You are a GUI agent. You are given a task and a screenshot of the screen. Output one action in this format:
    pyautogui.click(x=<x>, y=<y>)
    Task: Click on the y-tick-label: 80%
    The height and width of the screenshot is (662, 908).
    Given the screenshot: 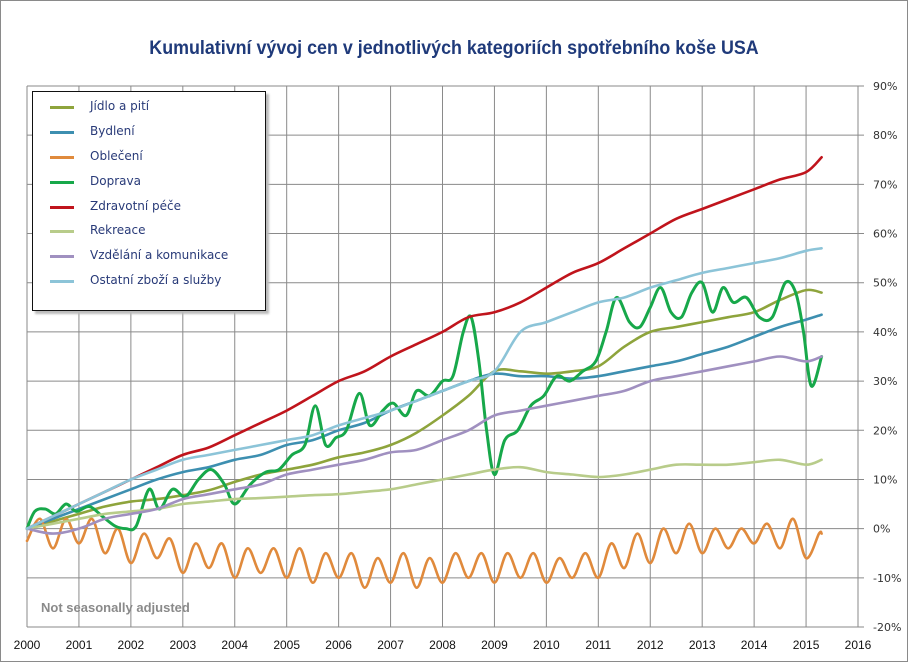 What is the action you would take?
    pyautogui.click(x=885, y=135)
    